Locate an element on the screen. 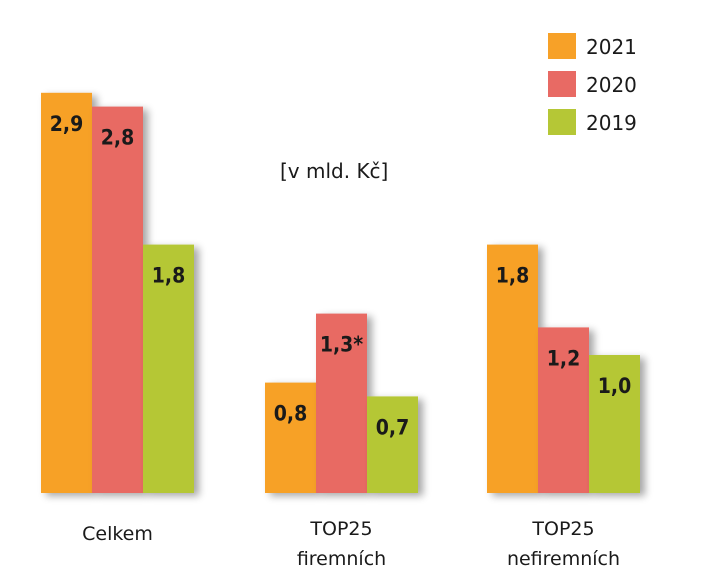  bar-value-label: 1,2 is located at coordinates (563, 358).